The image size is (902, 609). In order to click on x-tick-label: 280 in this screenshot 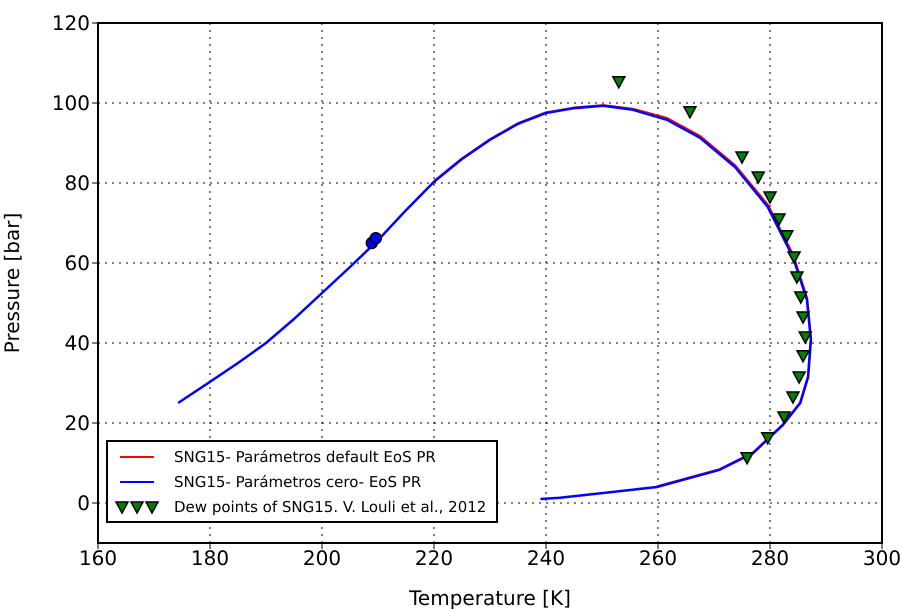, I will do `click(770, 558)`.